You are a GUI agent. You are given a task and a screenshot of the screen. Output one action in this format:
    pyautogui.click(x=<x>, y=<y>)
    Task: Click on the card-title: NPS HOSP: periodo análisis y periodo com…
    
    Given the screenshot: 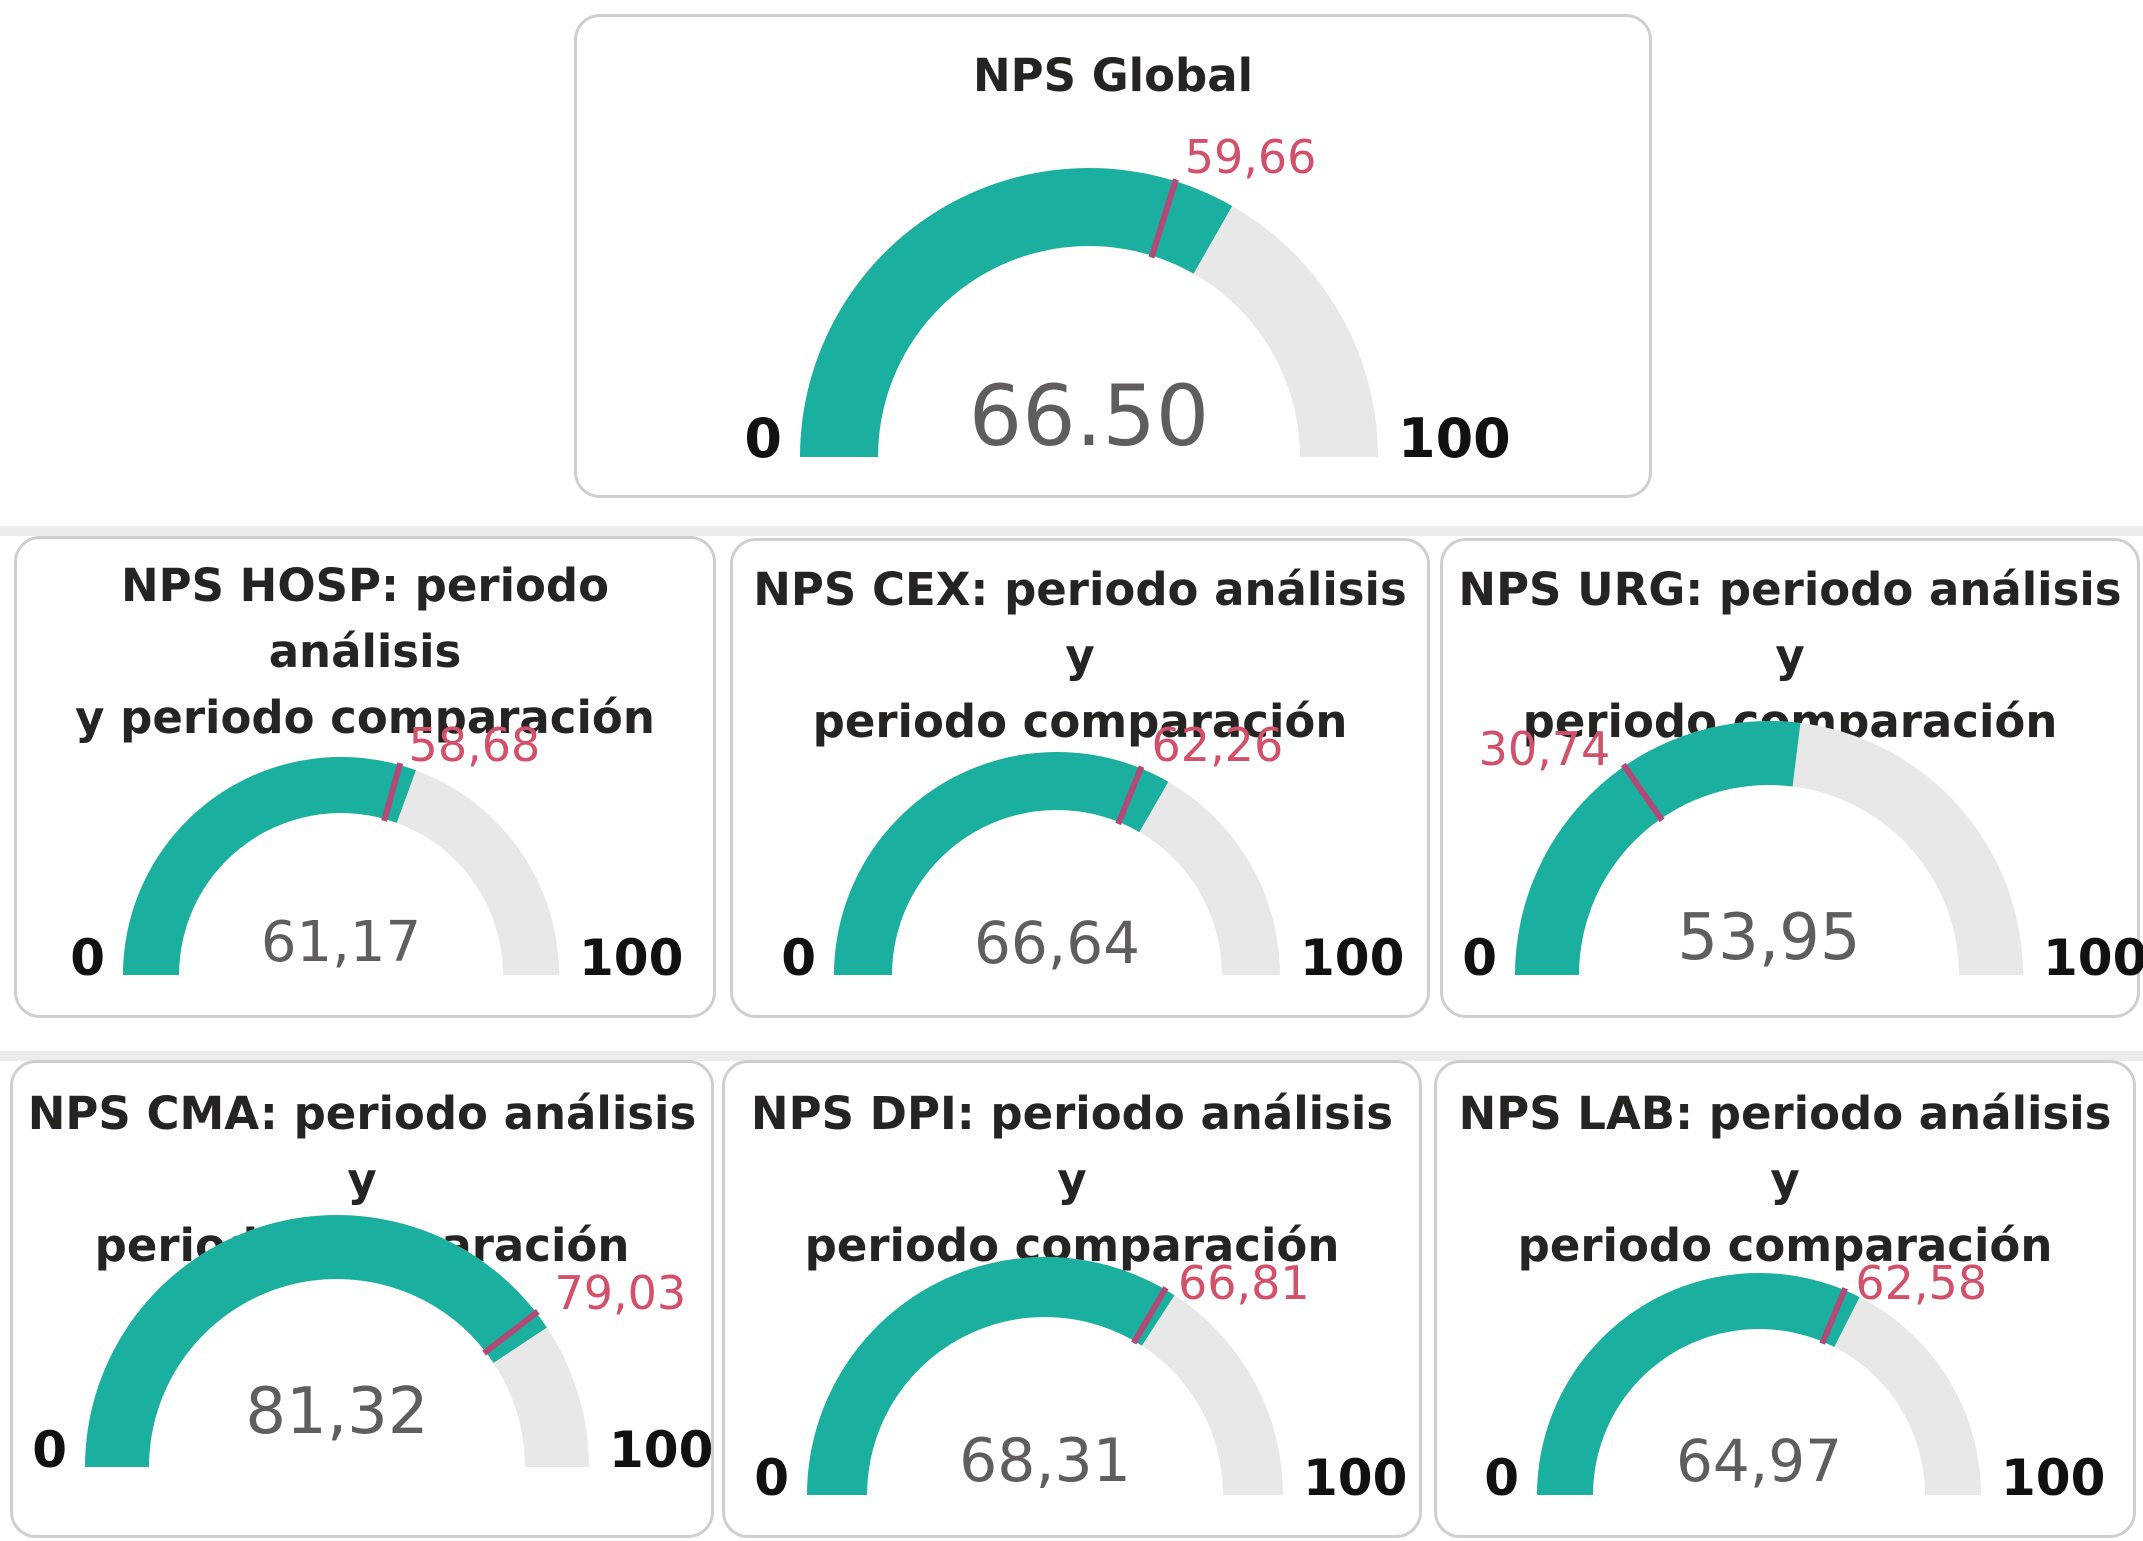 What is the action you would take?
    pyautogui.click(x=365, y=651)
    